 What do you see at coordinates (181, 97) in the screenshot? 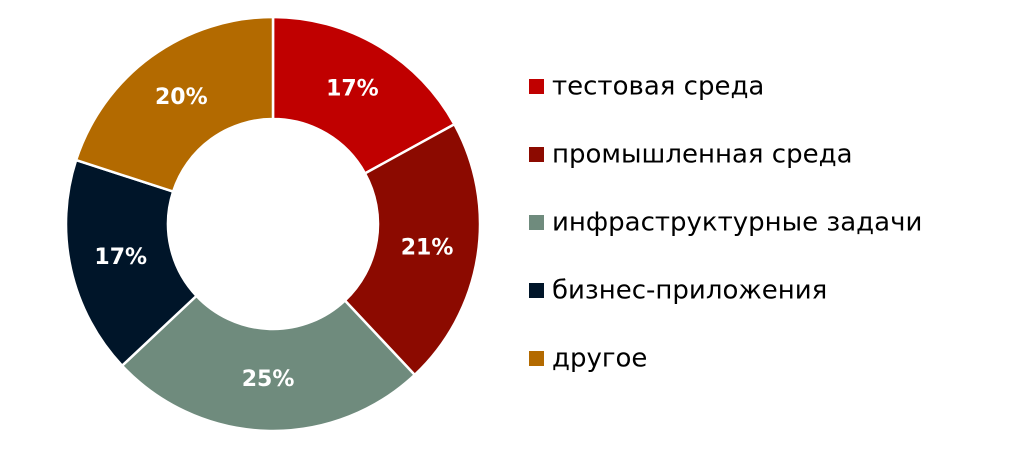
I see `data-label: 20%` at bounding box center [181, 97].